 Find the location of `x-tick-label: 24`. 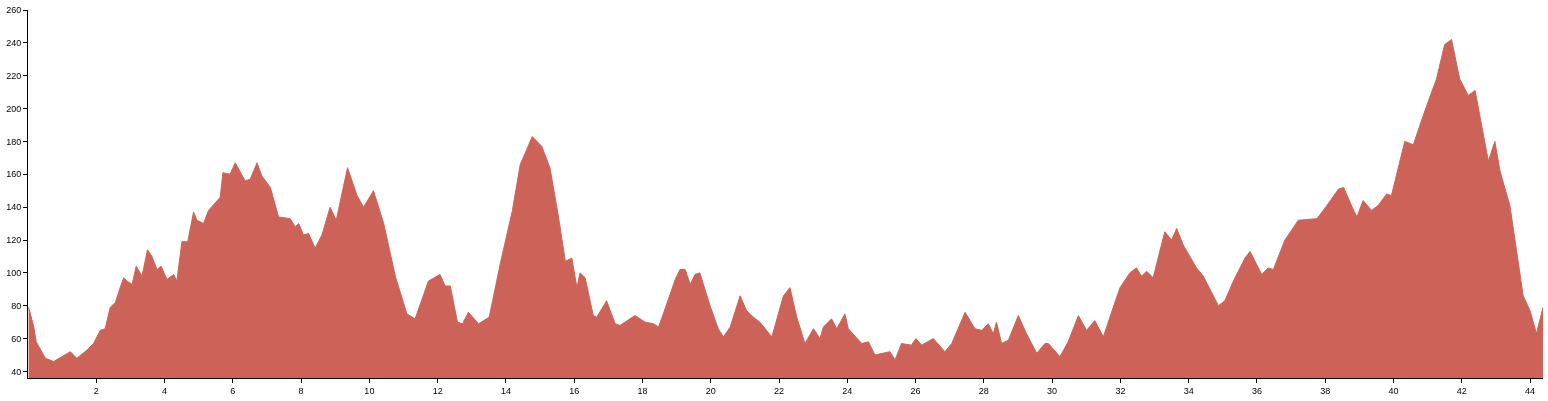

x-tick-label: 24 is located at coordinates (847, 390).